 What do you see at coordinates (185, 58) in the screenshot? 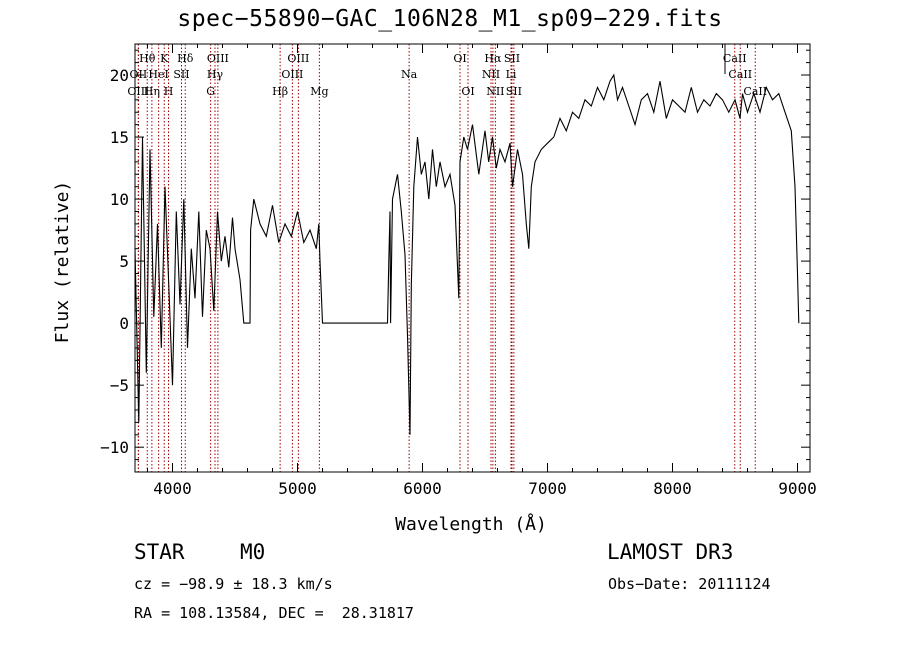
I see `line-label: Hδ` at bounding box center [185, 58].